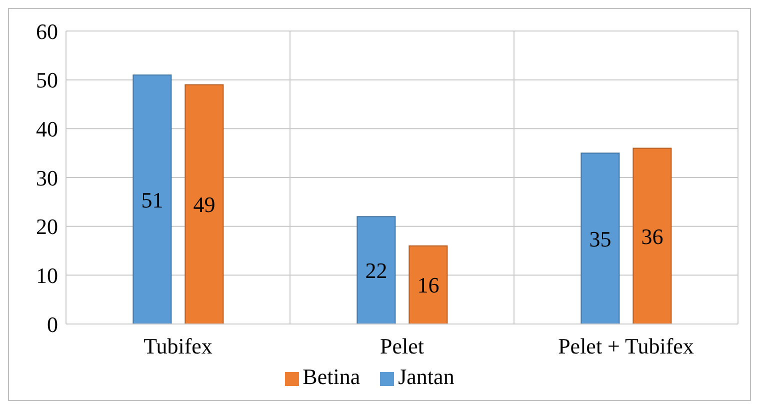 Image resolution: width=757 pixels, height=407 pixels. Describe the element at coordinates (47, 80) in the screenshot. I see `y-tick-label: 50` at that location.